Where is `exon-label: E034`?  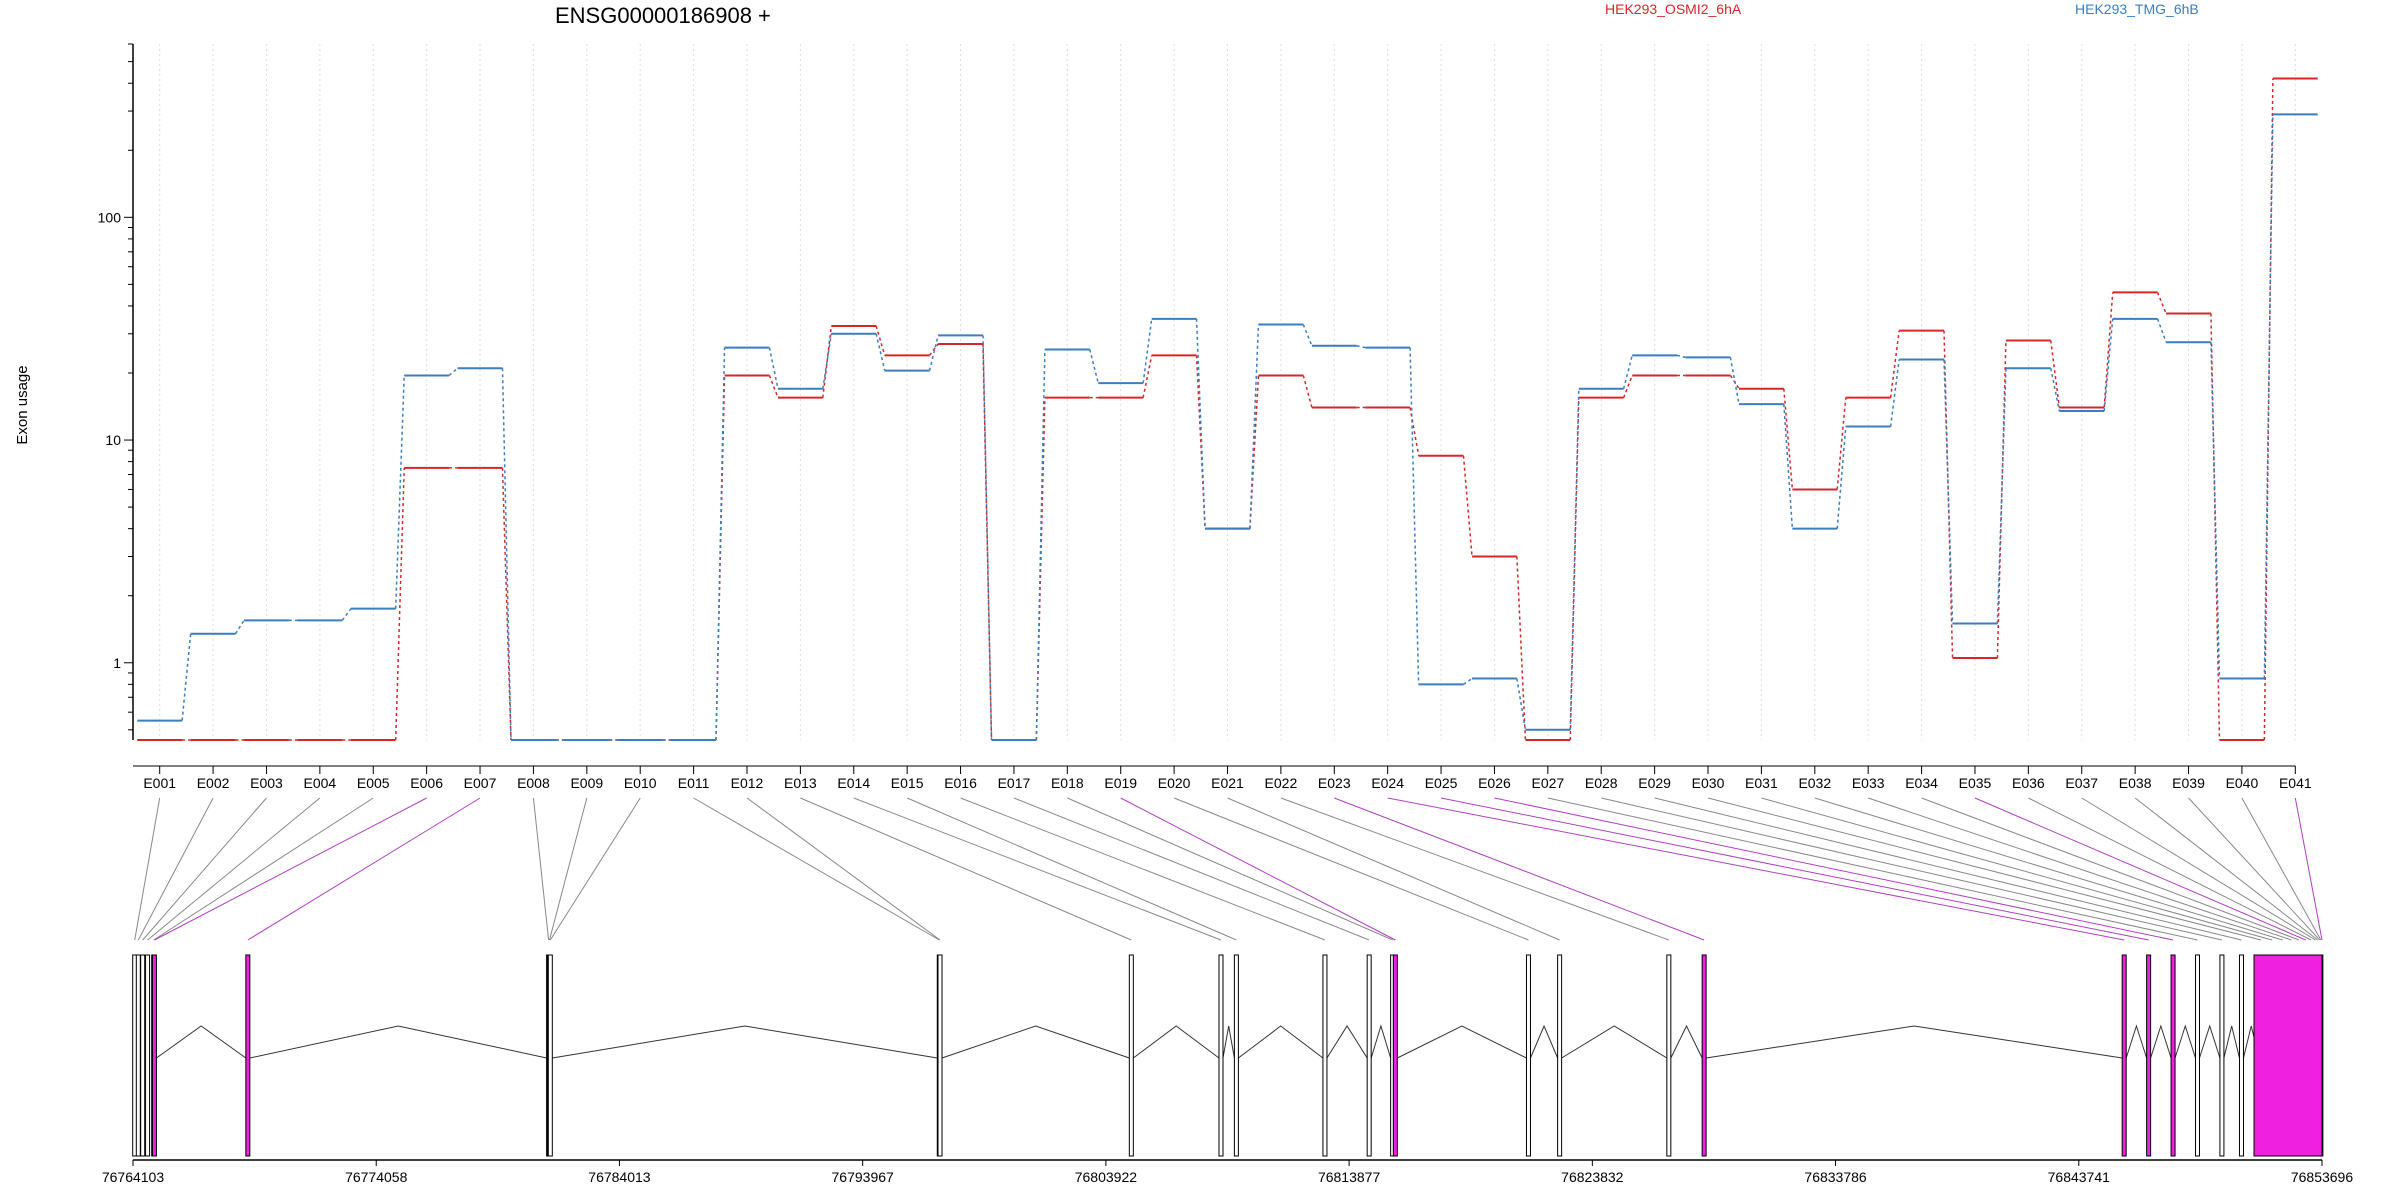
exon-label: E034 is located at coordinates (1921, 783).